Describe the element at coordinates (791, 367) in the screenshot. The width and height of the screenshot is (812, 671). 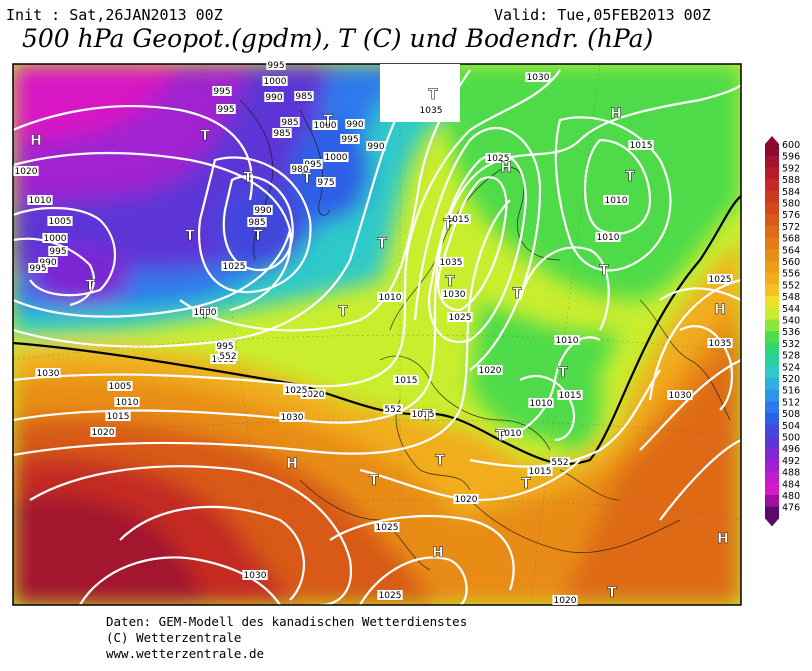
I see `legend-label: 524` at that location.